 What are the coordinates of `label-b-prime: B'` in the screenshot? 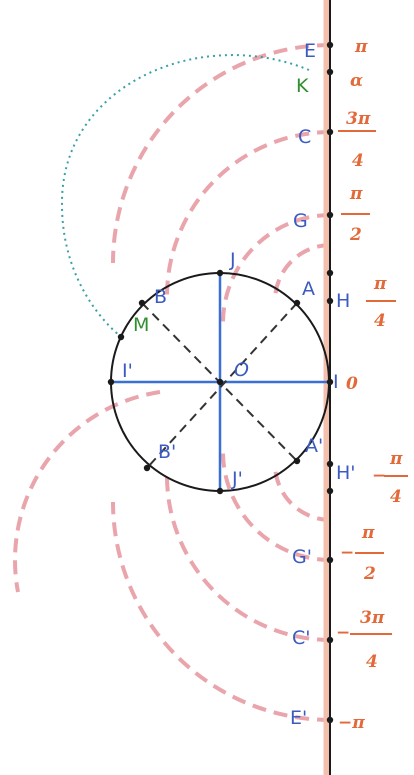 It's located at (167, 452).